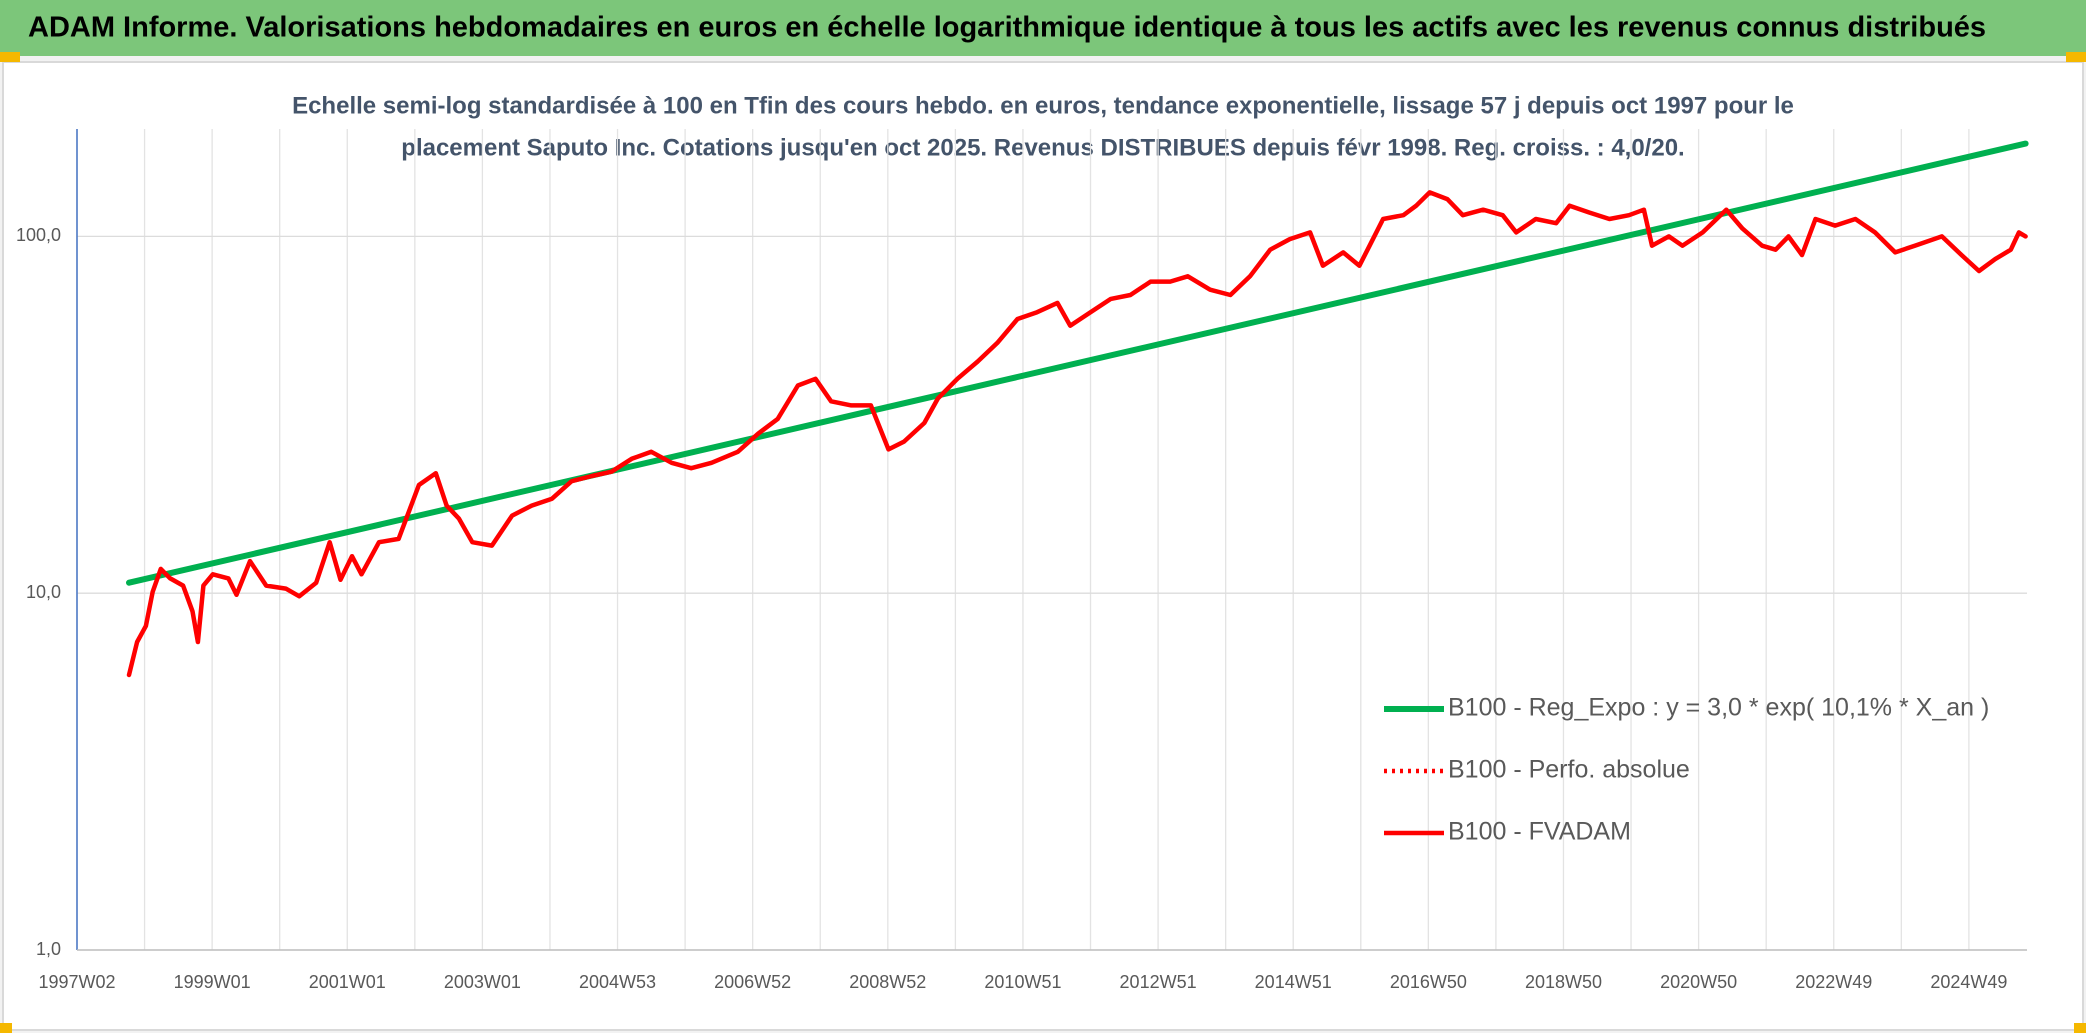 This screenshot has height=1033, width=2086. I want to click on legend-label: B100 - Perfo. absolue, so click(1569, 770).